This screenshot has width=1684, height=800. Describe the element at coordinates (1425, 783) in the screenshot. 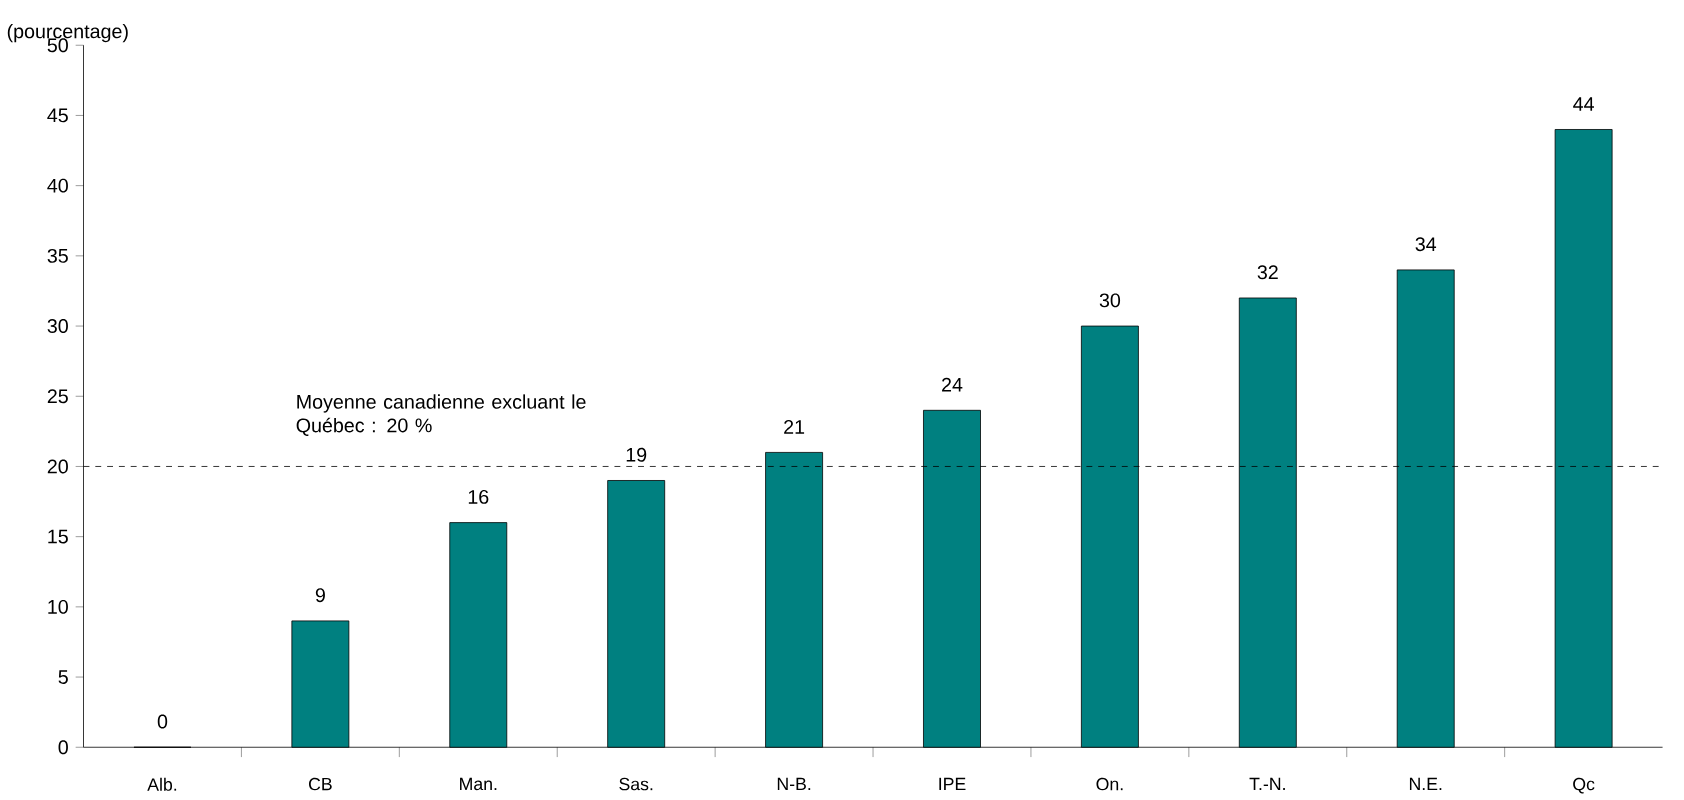

I see `x-tick-label: N.E.` at that location.